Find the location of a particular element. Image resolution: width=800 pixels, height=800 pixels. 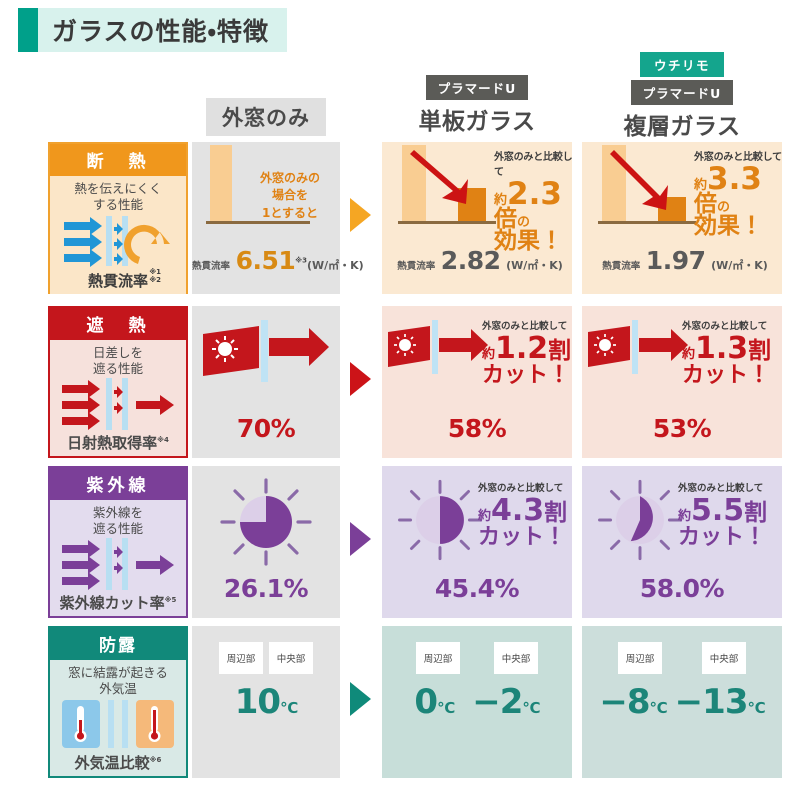

tag-plamado-single: プラマードU is located at coordinates (477, 87).